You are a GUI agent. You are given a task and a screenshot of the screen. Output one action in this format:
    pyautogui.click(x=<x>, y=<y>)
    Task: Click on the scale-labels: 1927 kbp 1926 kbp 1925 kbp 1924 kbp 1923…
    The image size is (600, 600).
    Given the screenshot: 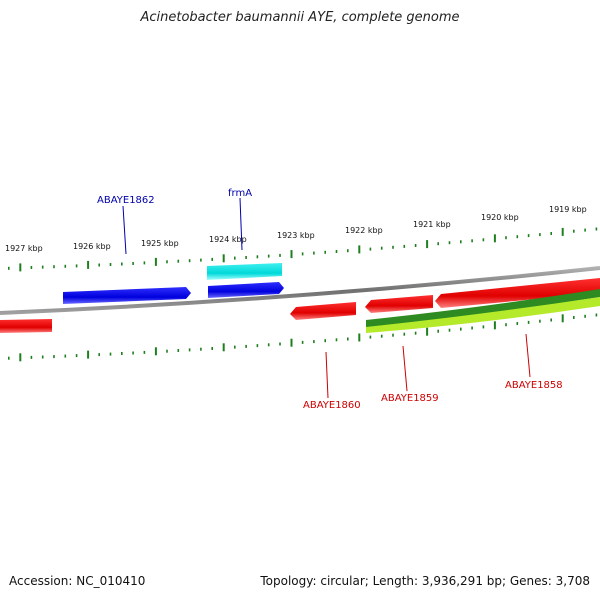 What is the action you would take?
    pyautogui.click(x=296, y=229)
    